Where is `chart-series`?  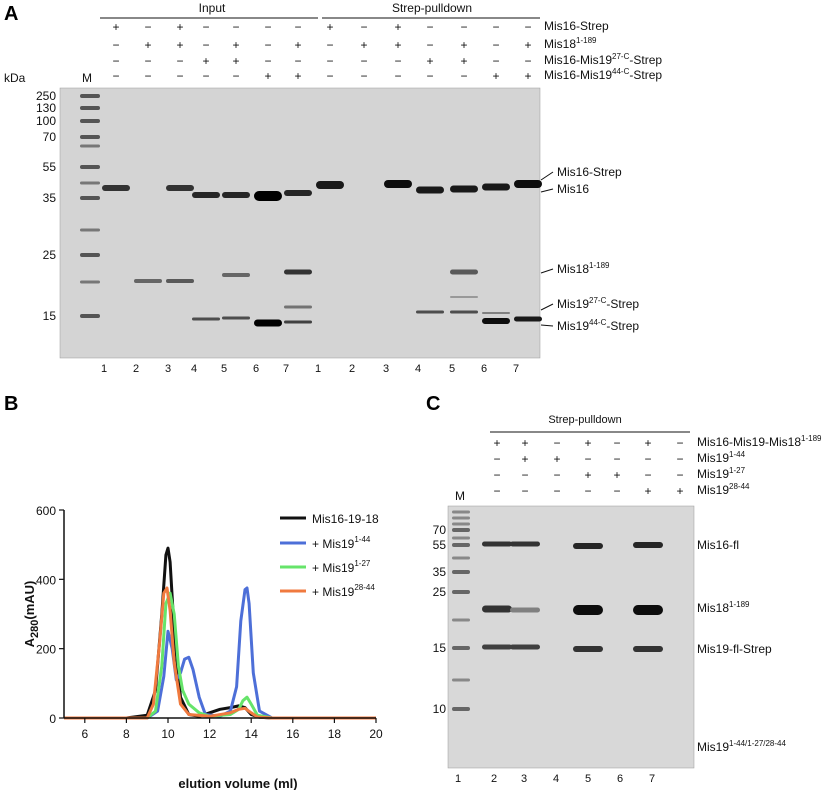 chart-series is located at coordinates (220, 633).